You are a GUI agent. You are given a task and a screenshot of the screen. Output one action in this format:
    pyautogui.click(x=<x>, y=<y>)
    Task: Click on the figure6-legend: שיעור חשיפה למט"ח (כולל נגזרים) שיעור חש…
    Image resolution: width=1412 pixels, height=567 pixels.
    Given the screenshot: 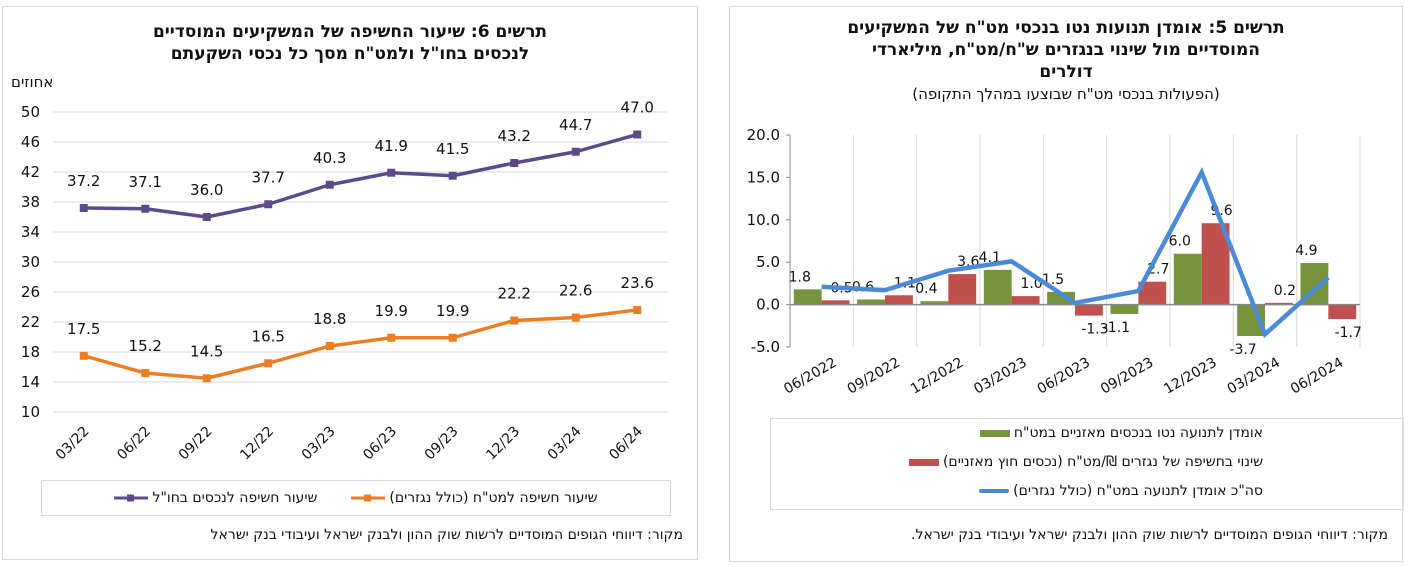 What is the action you would take?
    pyautogui.click(x=356, y=498)
    